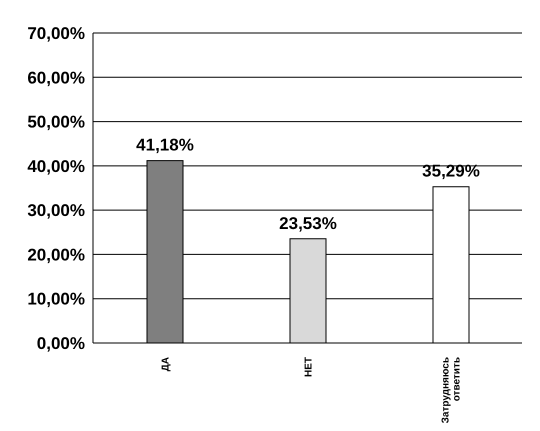  I want to click on y-tick-label: 10,00%, so click(56, 299).